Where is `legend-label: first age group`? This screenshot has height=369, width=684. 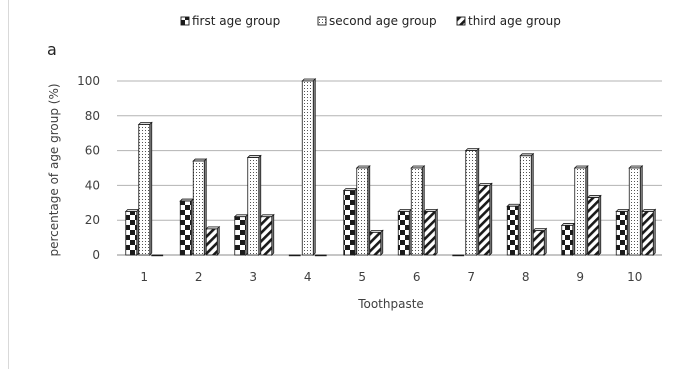 legend-label: first age group is located at coordinates (236, 21).